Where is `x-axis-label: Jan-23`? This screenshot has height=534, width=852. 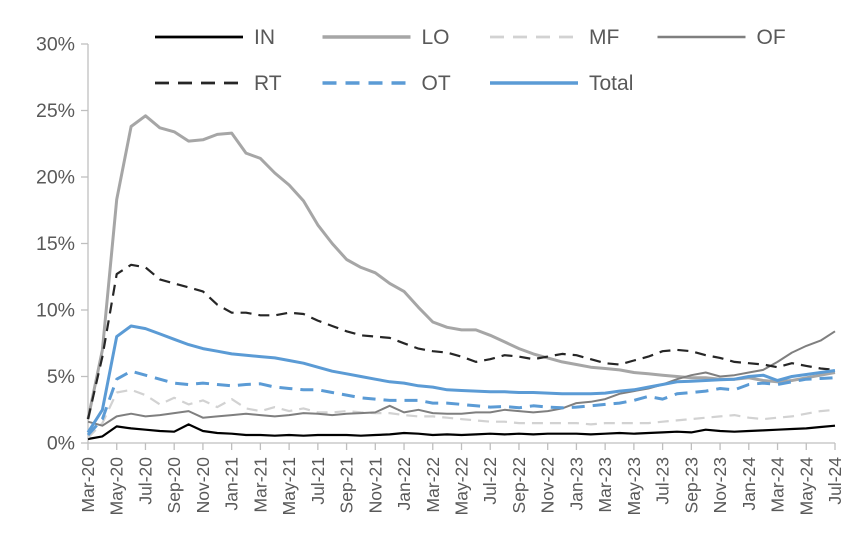 x-axis-label: Jan-23 is located at coordinates (576, 484).